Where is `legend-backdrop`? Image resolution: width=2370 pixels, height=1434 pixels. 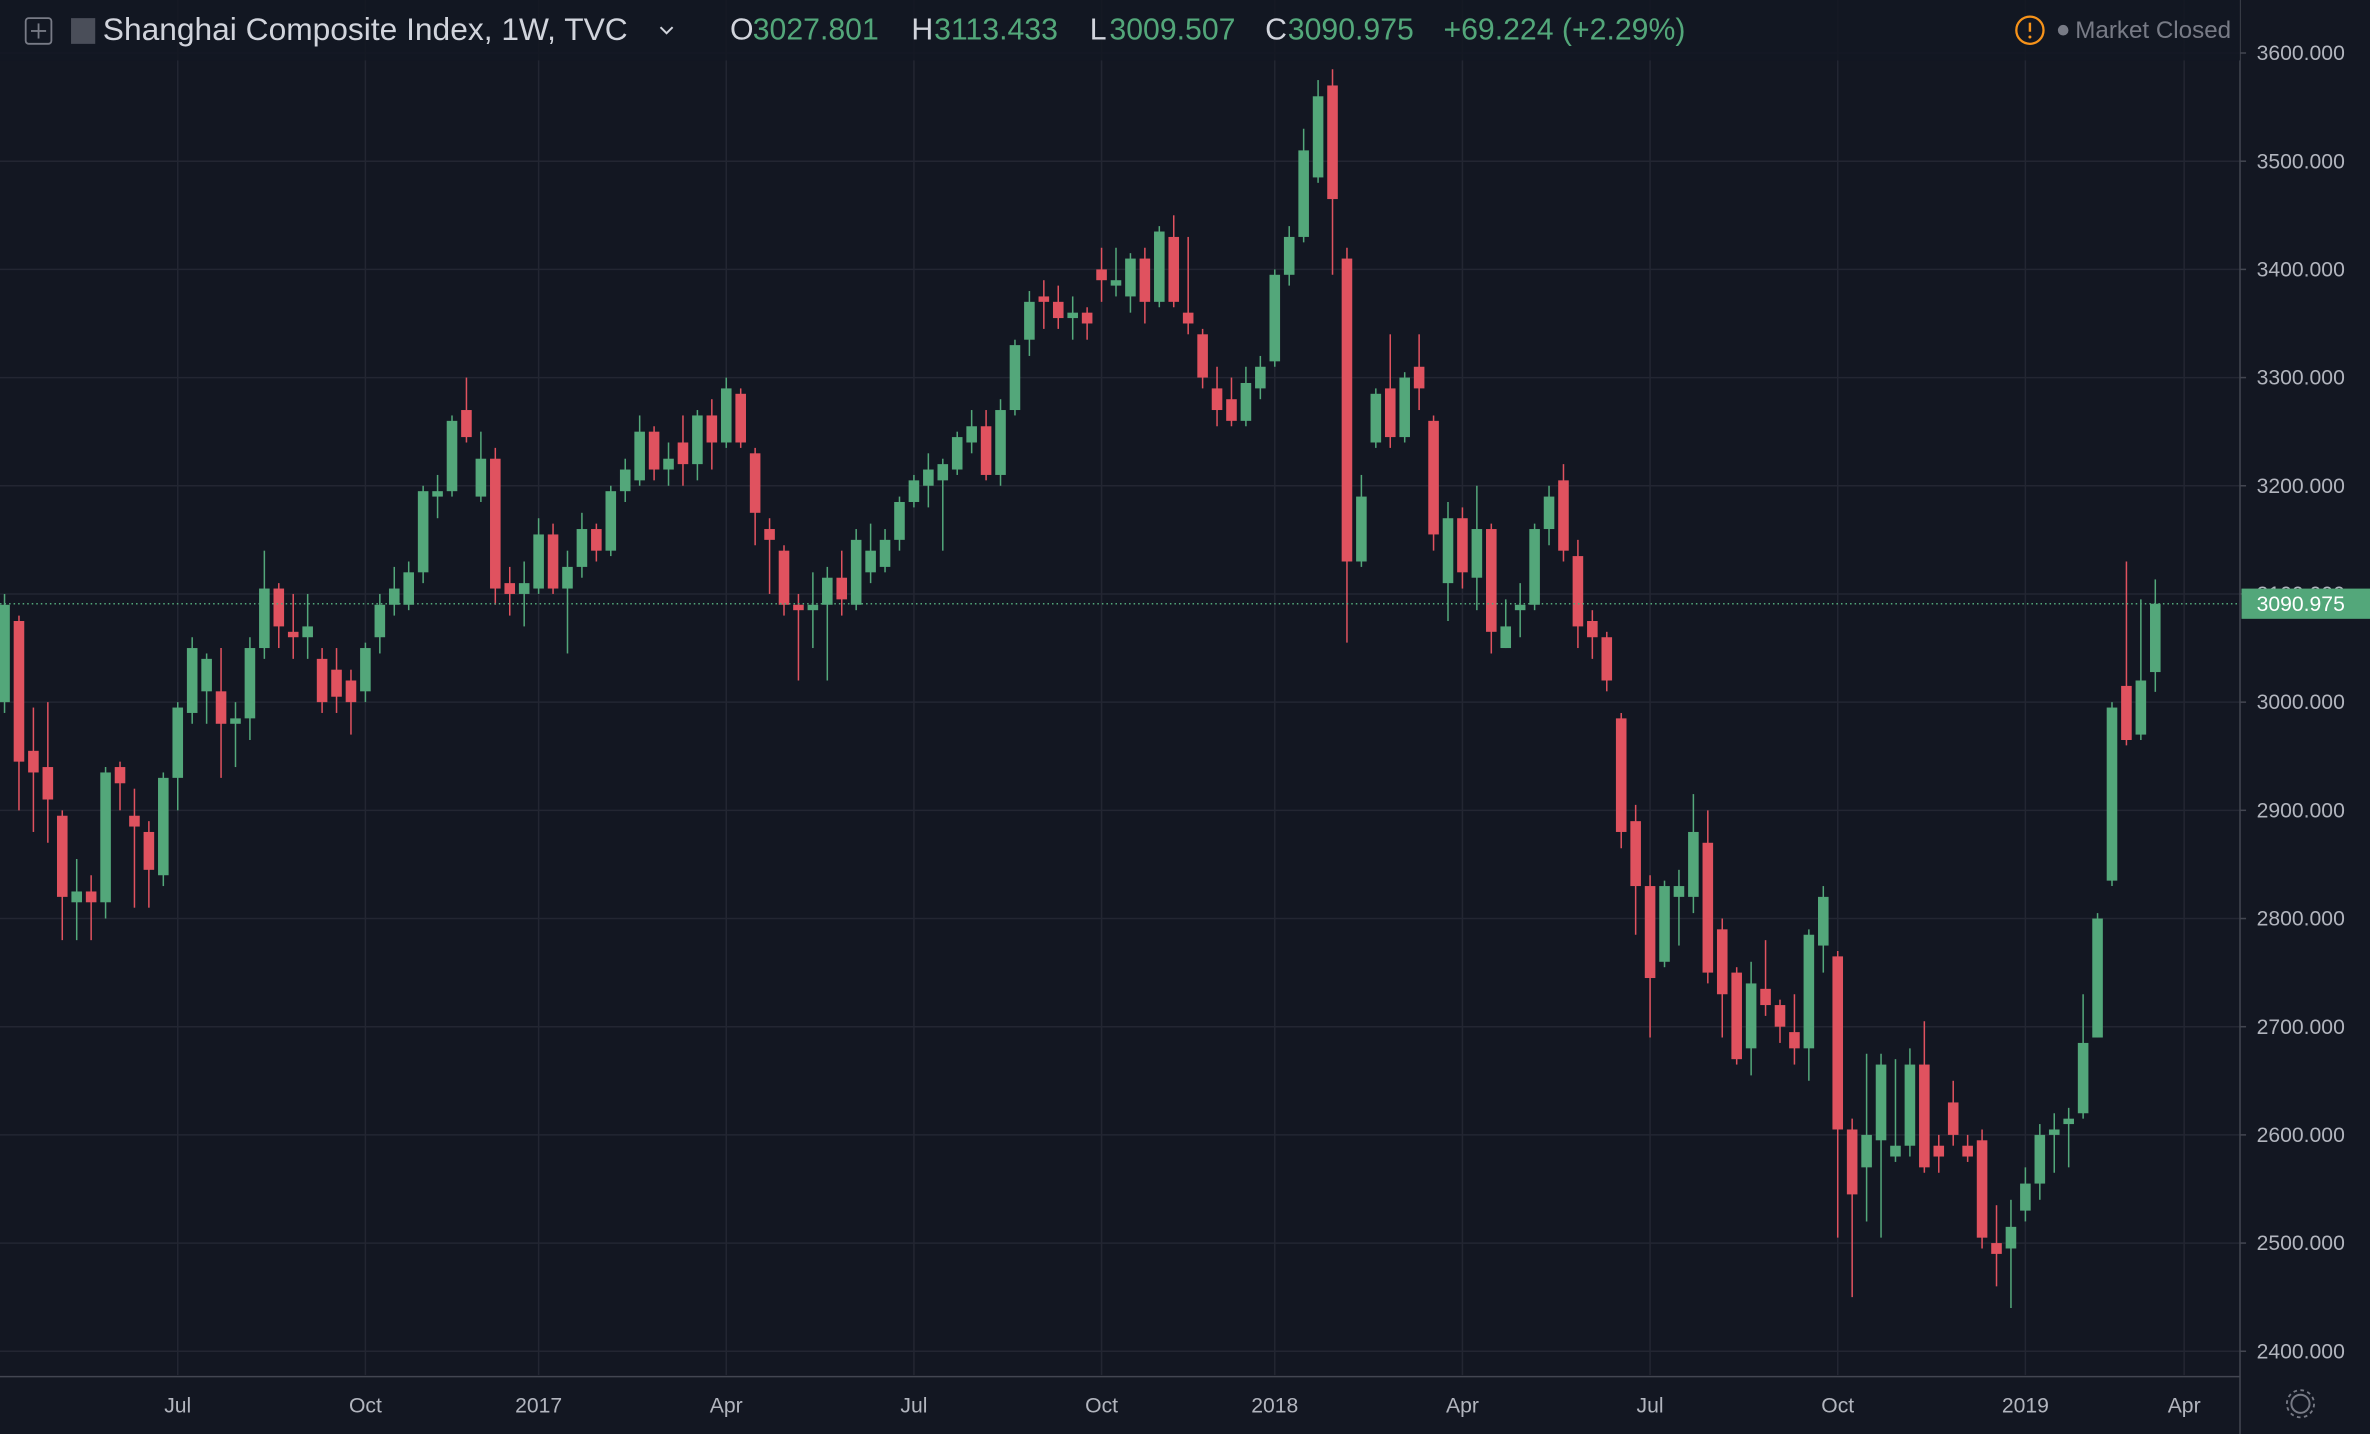
legend-backdrop is located at coordinates (1120, 30).